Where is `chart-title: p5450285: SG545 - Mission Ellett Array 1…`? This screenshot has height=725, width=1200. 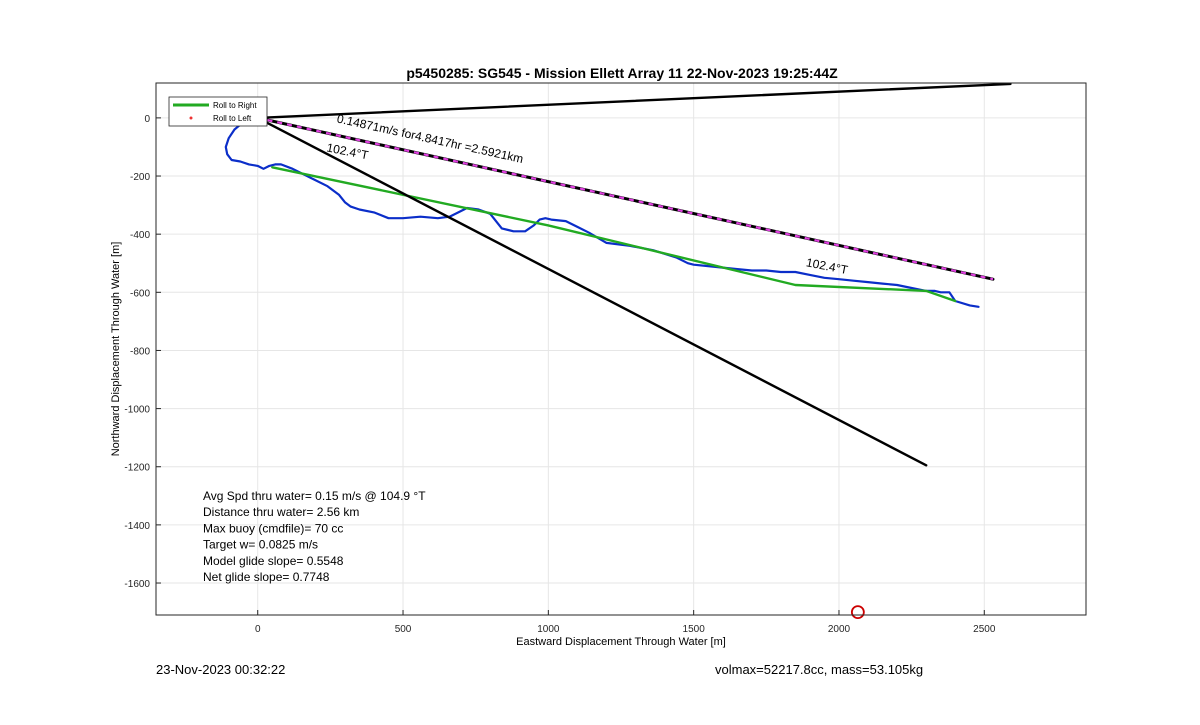
chart-title: p5450285: SG545 - Mission Ellett Array 1… is located at coordinates (622, 73).